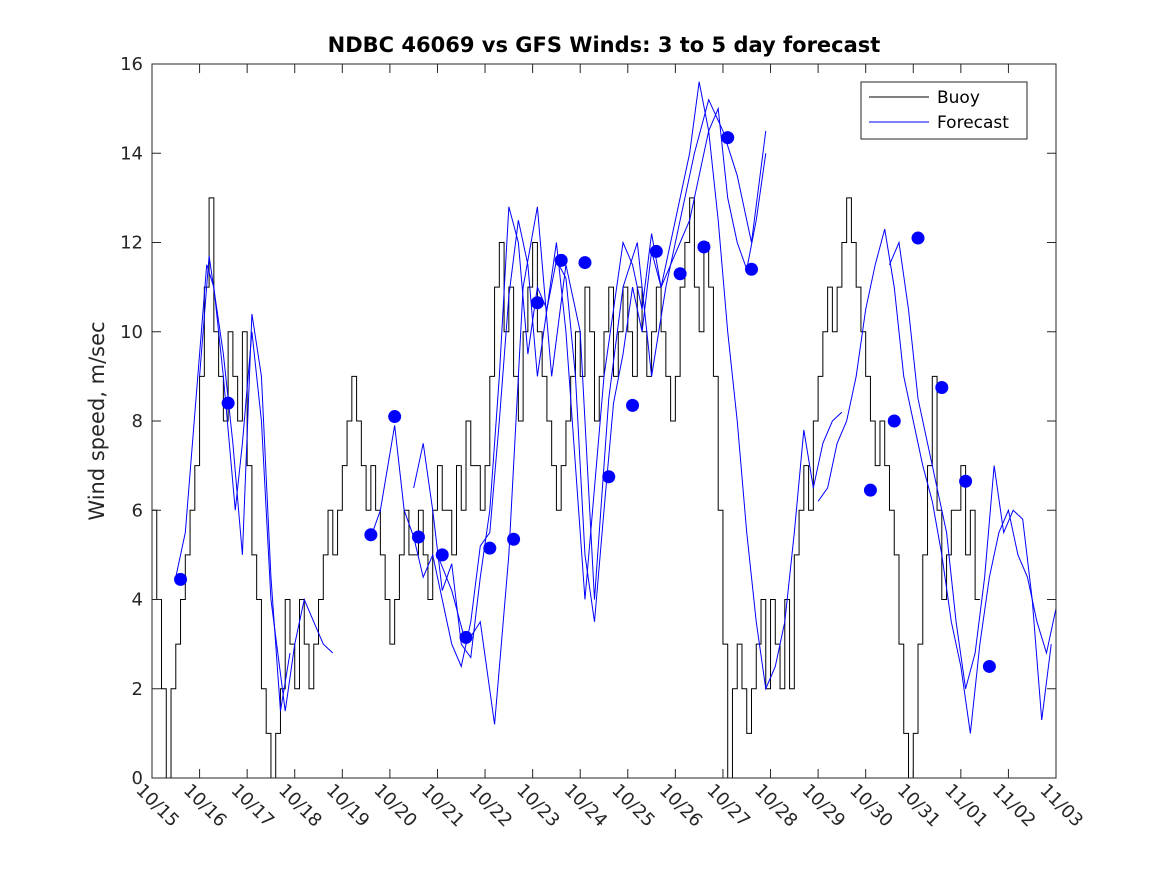  I want to click on legend-label-forecast: Forecast, so click(973, 123).